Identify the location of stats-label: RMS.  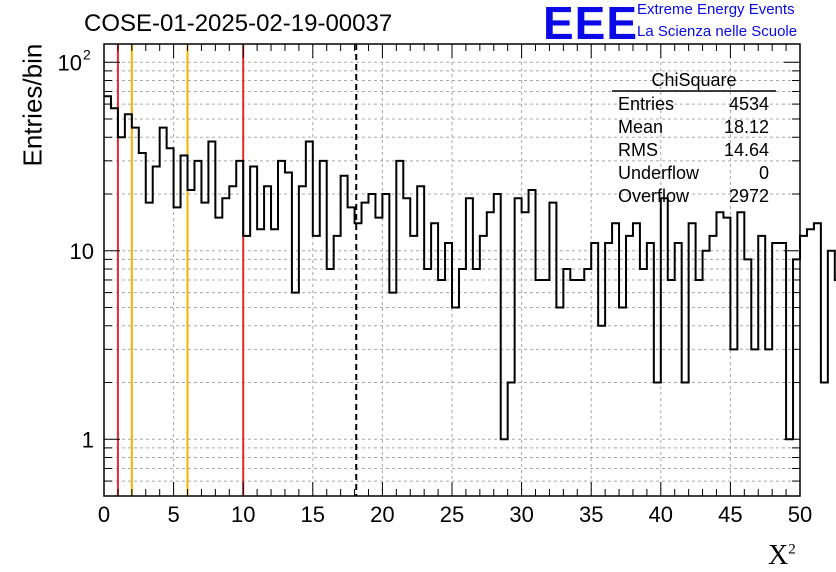
(638, 150).